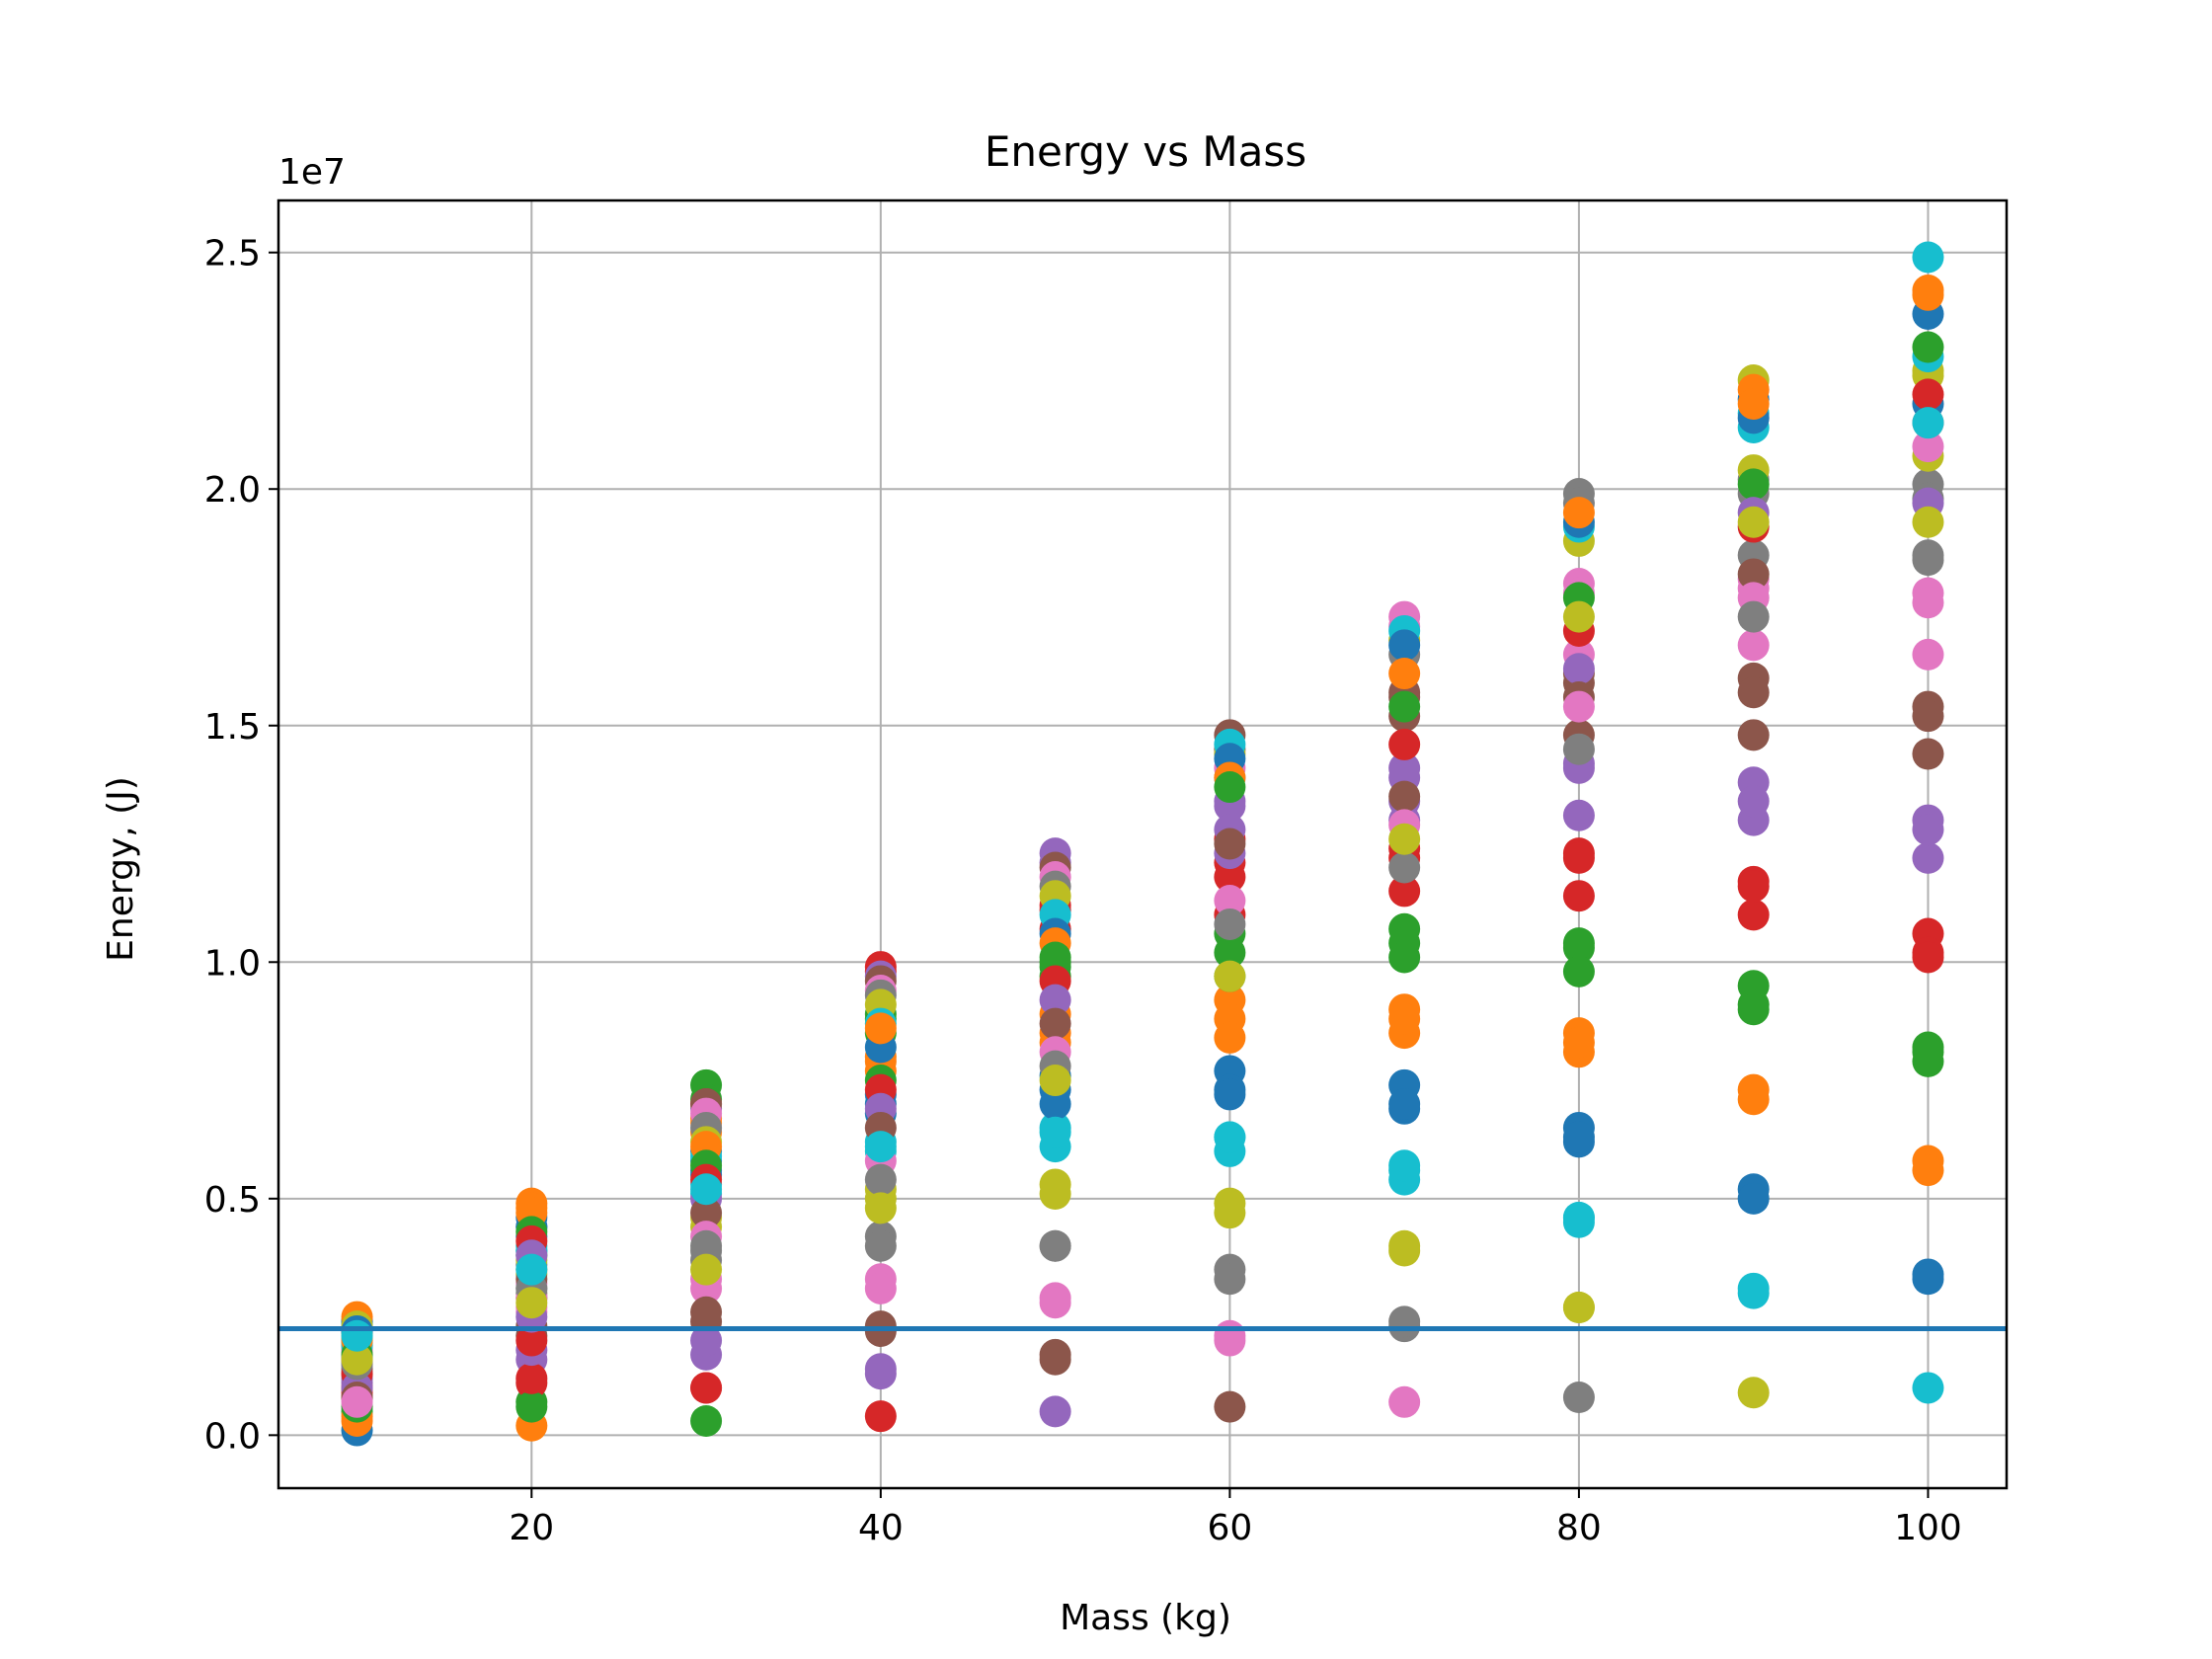 Image resolution: width=2212 pixels, height=1659 pixels. Describe the element at coordinates (241, 846) in the screenshot. I see `y-axis-ticks: 0.0 0.5 1.0 1.5 2.0 2.5` at that location.